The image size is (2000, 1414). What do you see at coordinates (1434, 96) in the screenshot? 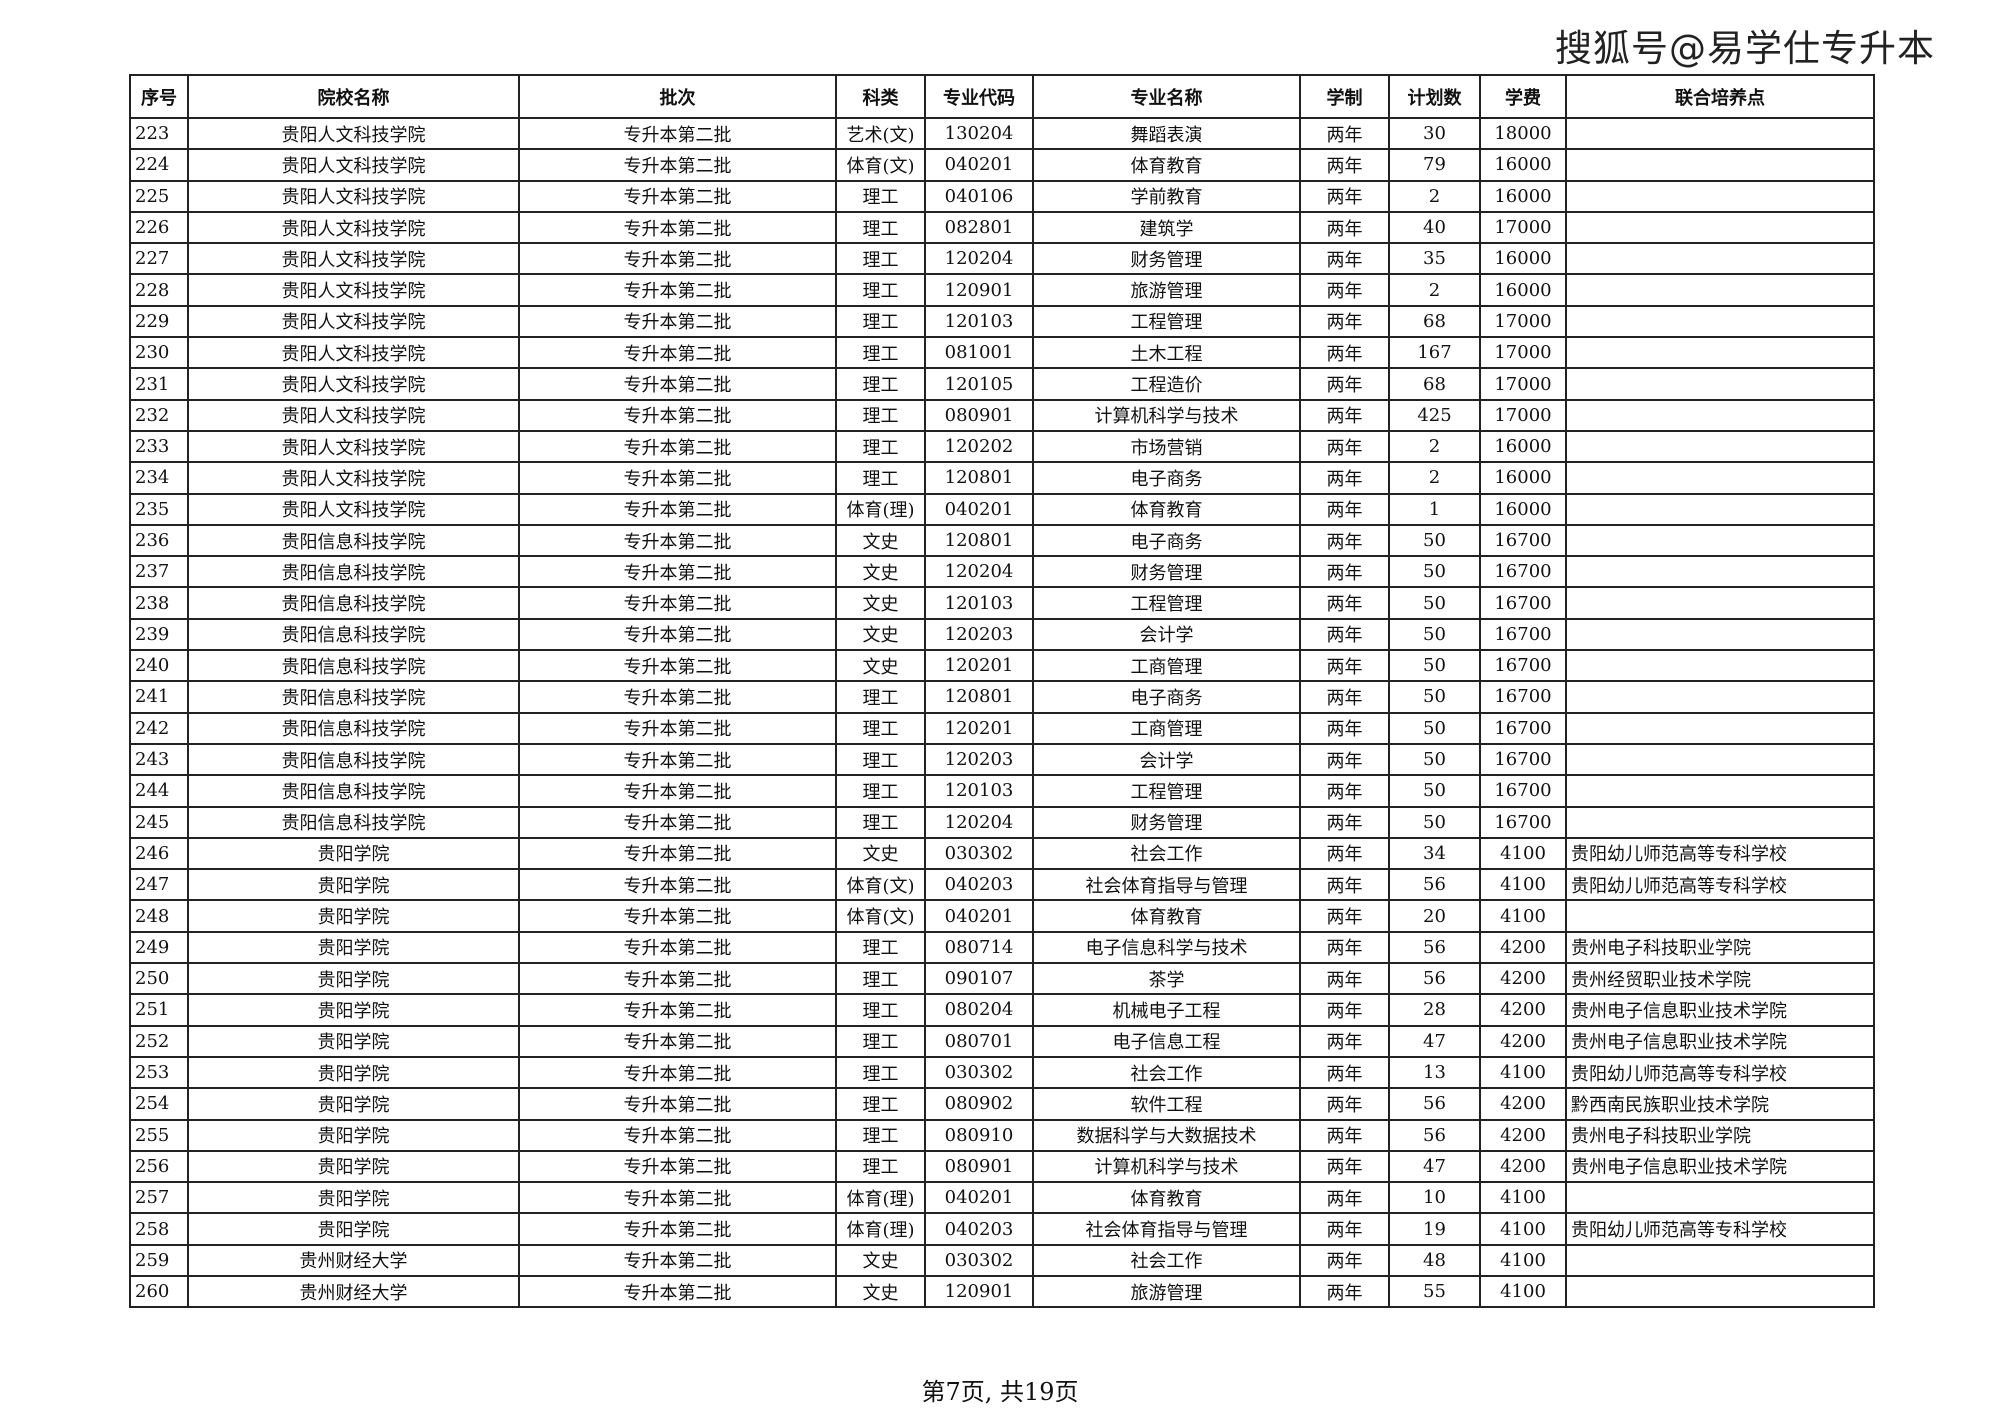
I see `header-plan-count: 计划数` at bounding box center [1434, 96].